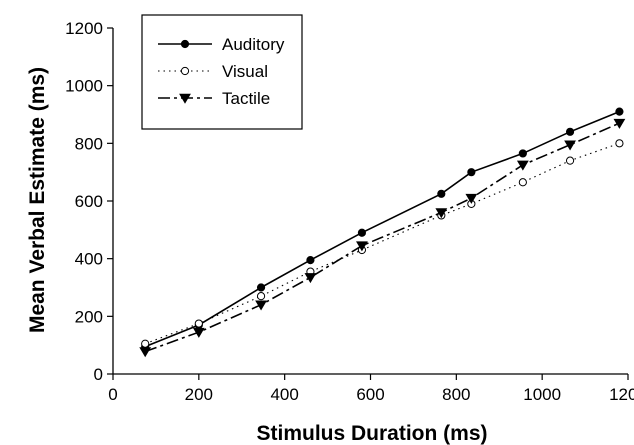  Describe the element at coordinates (185, 44) in the screenshot. I see `legend-marker-auditory` at that location.